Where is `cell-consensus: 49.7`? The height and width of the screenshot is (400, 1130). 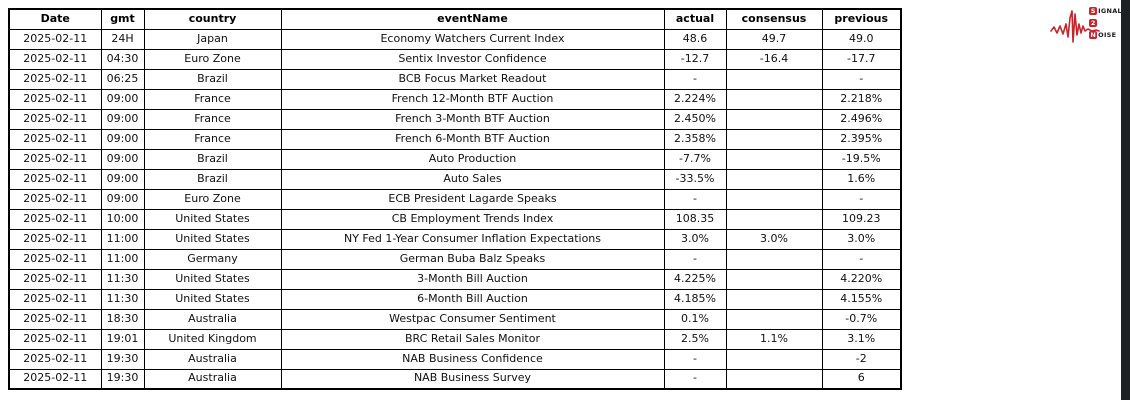 cell-consensus: 49.7 is located at coordinates (774, 39).